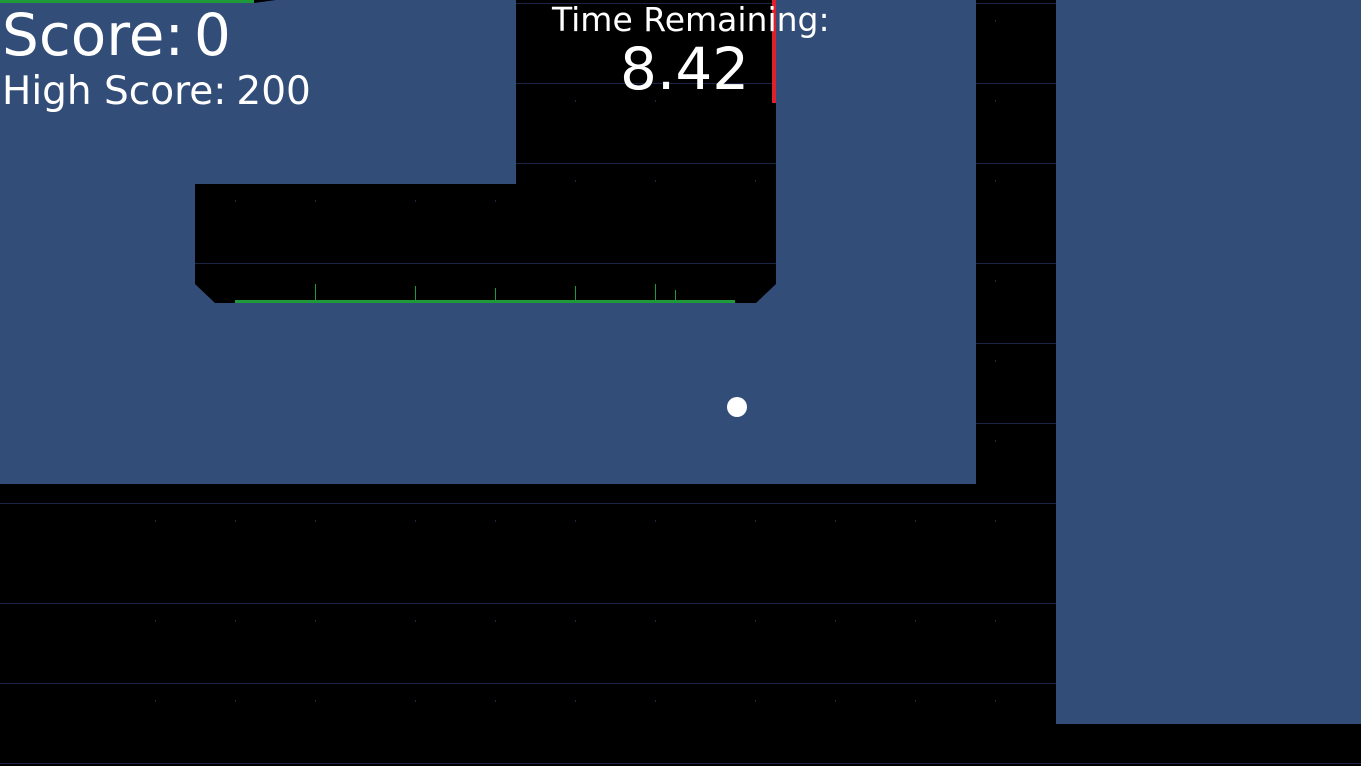 The height and width of the screenshot is (766, 1361). I want to click on high-score-display: High Score: 200, so click(156, 91).